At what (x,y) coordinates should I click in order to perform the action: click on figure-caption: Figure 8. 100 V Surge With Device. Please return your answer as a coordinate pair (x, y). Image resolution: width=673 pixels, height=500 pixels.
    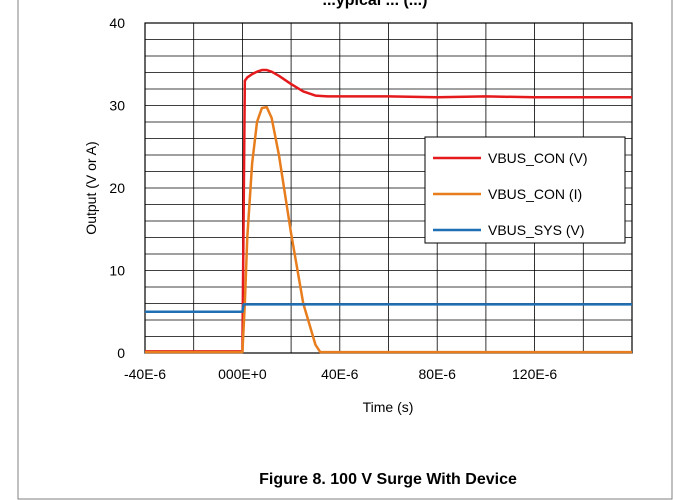
    Looking at the image, I should click on (388, 479).